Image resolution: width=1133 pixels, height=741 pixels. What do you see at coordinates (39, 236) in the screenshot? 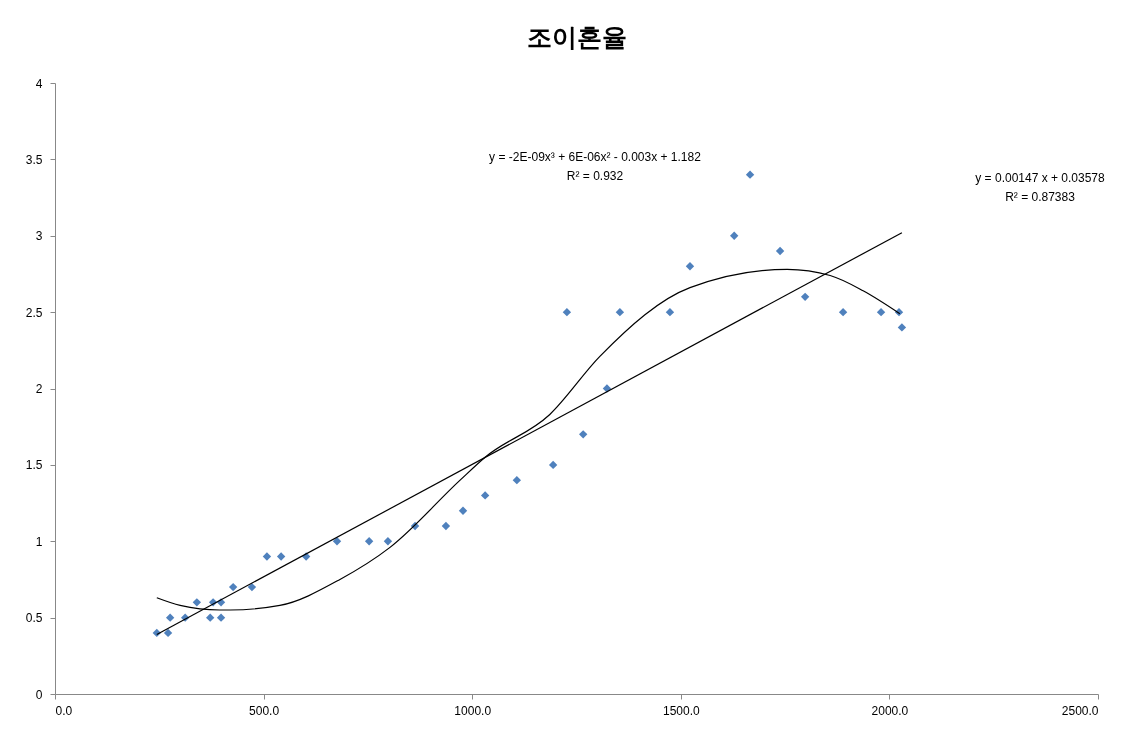
I see `y-tick-label: 3` at bounding box center [39, 236].